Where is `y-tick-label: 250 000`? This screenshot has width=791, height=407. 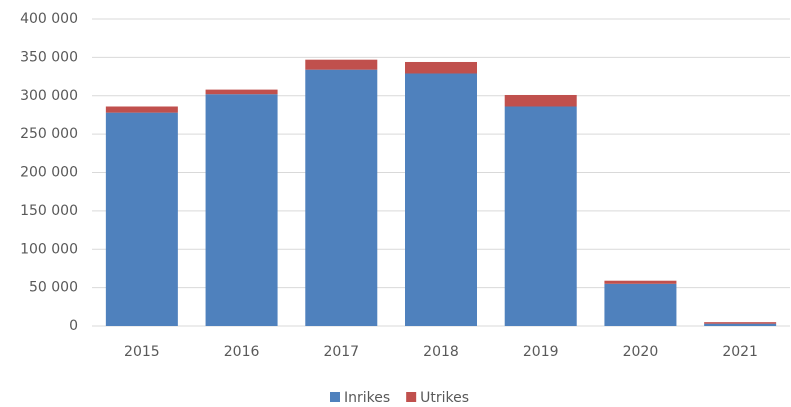 y-tick-label: 250 000 is located at coordinates (49, 134).